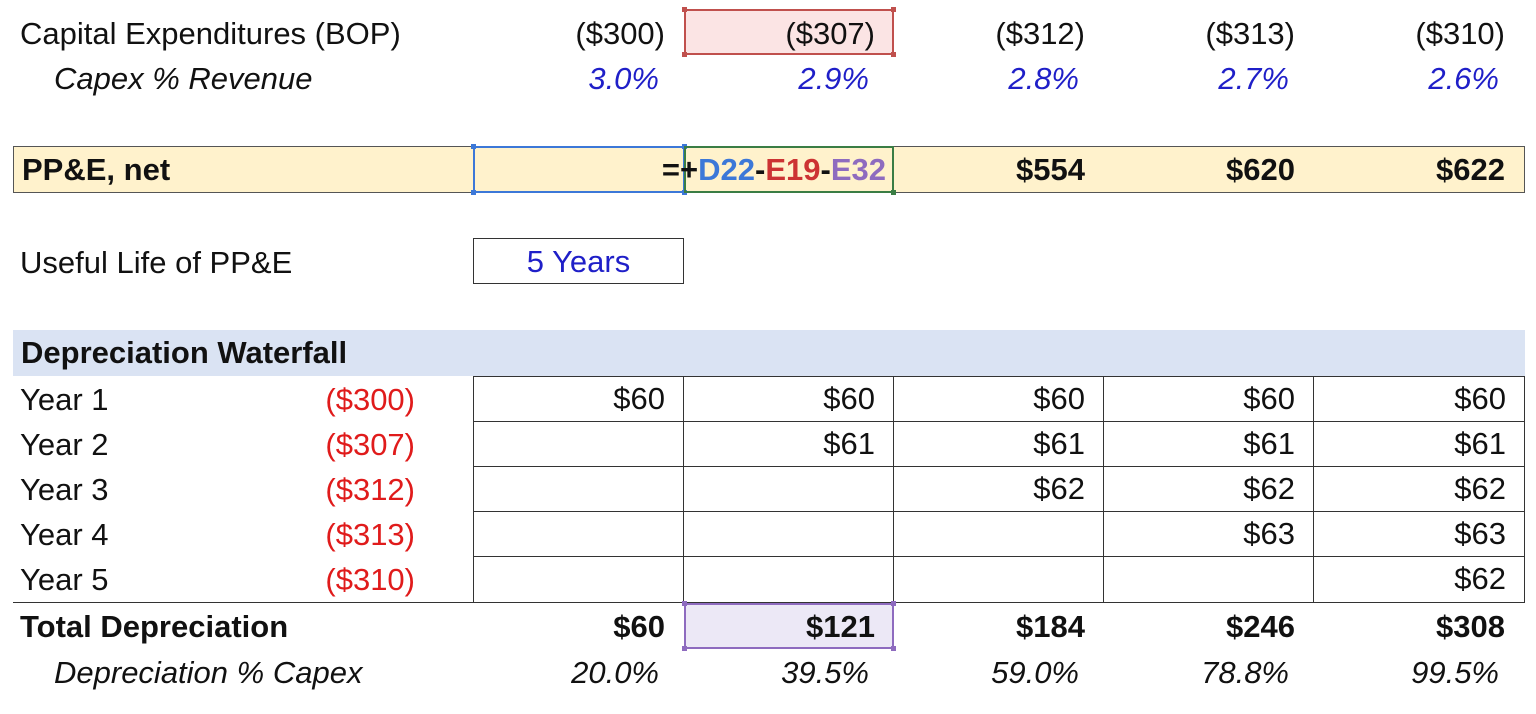 This screenshot has width=1536, height=714. I want to click on waterfall-header-band, so click(769, 353).